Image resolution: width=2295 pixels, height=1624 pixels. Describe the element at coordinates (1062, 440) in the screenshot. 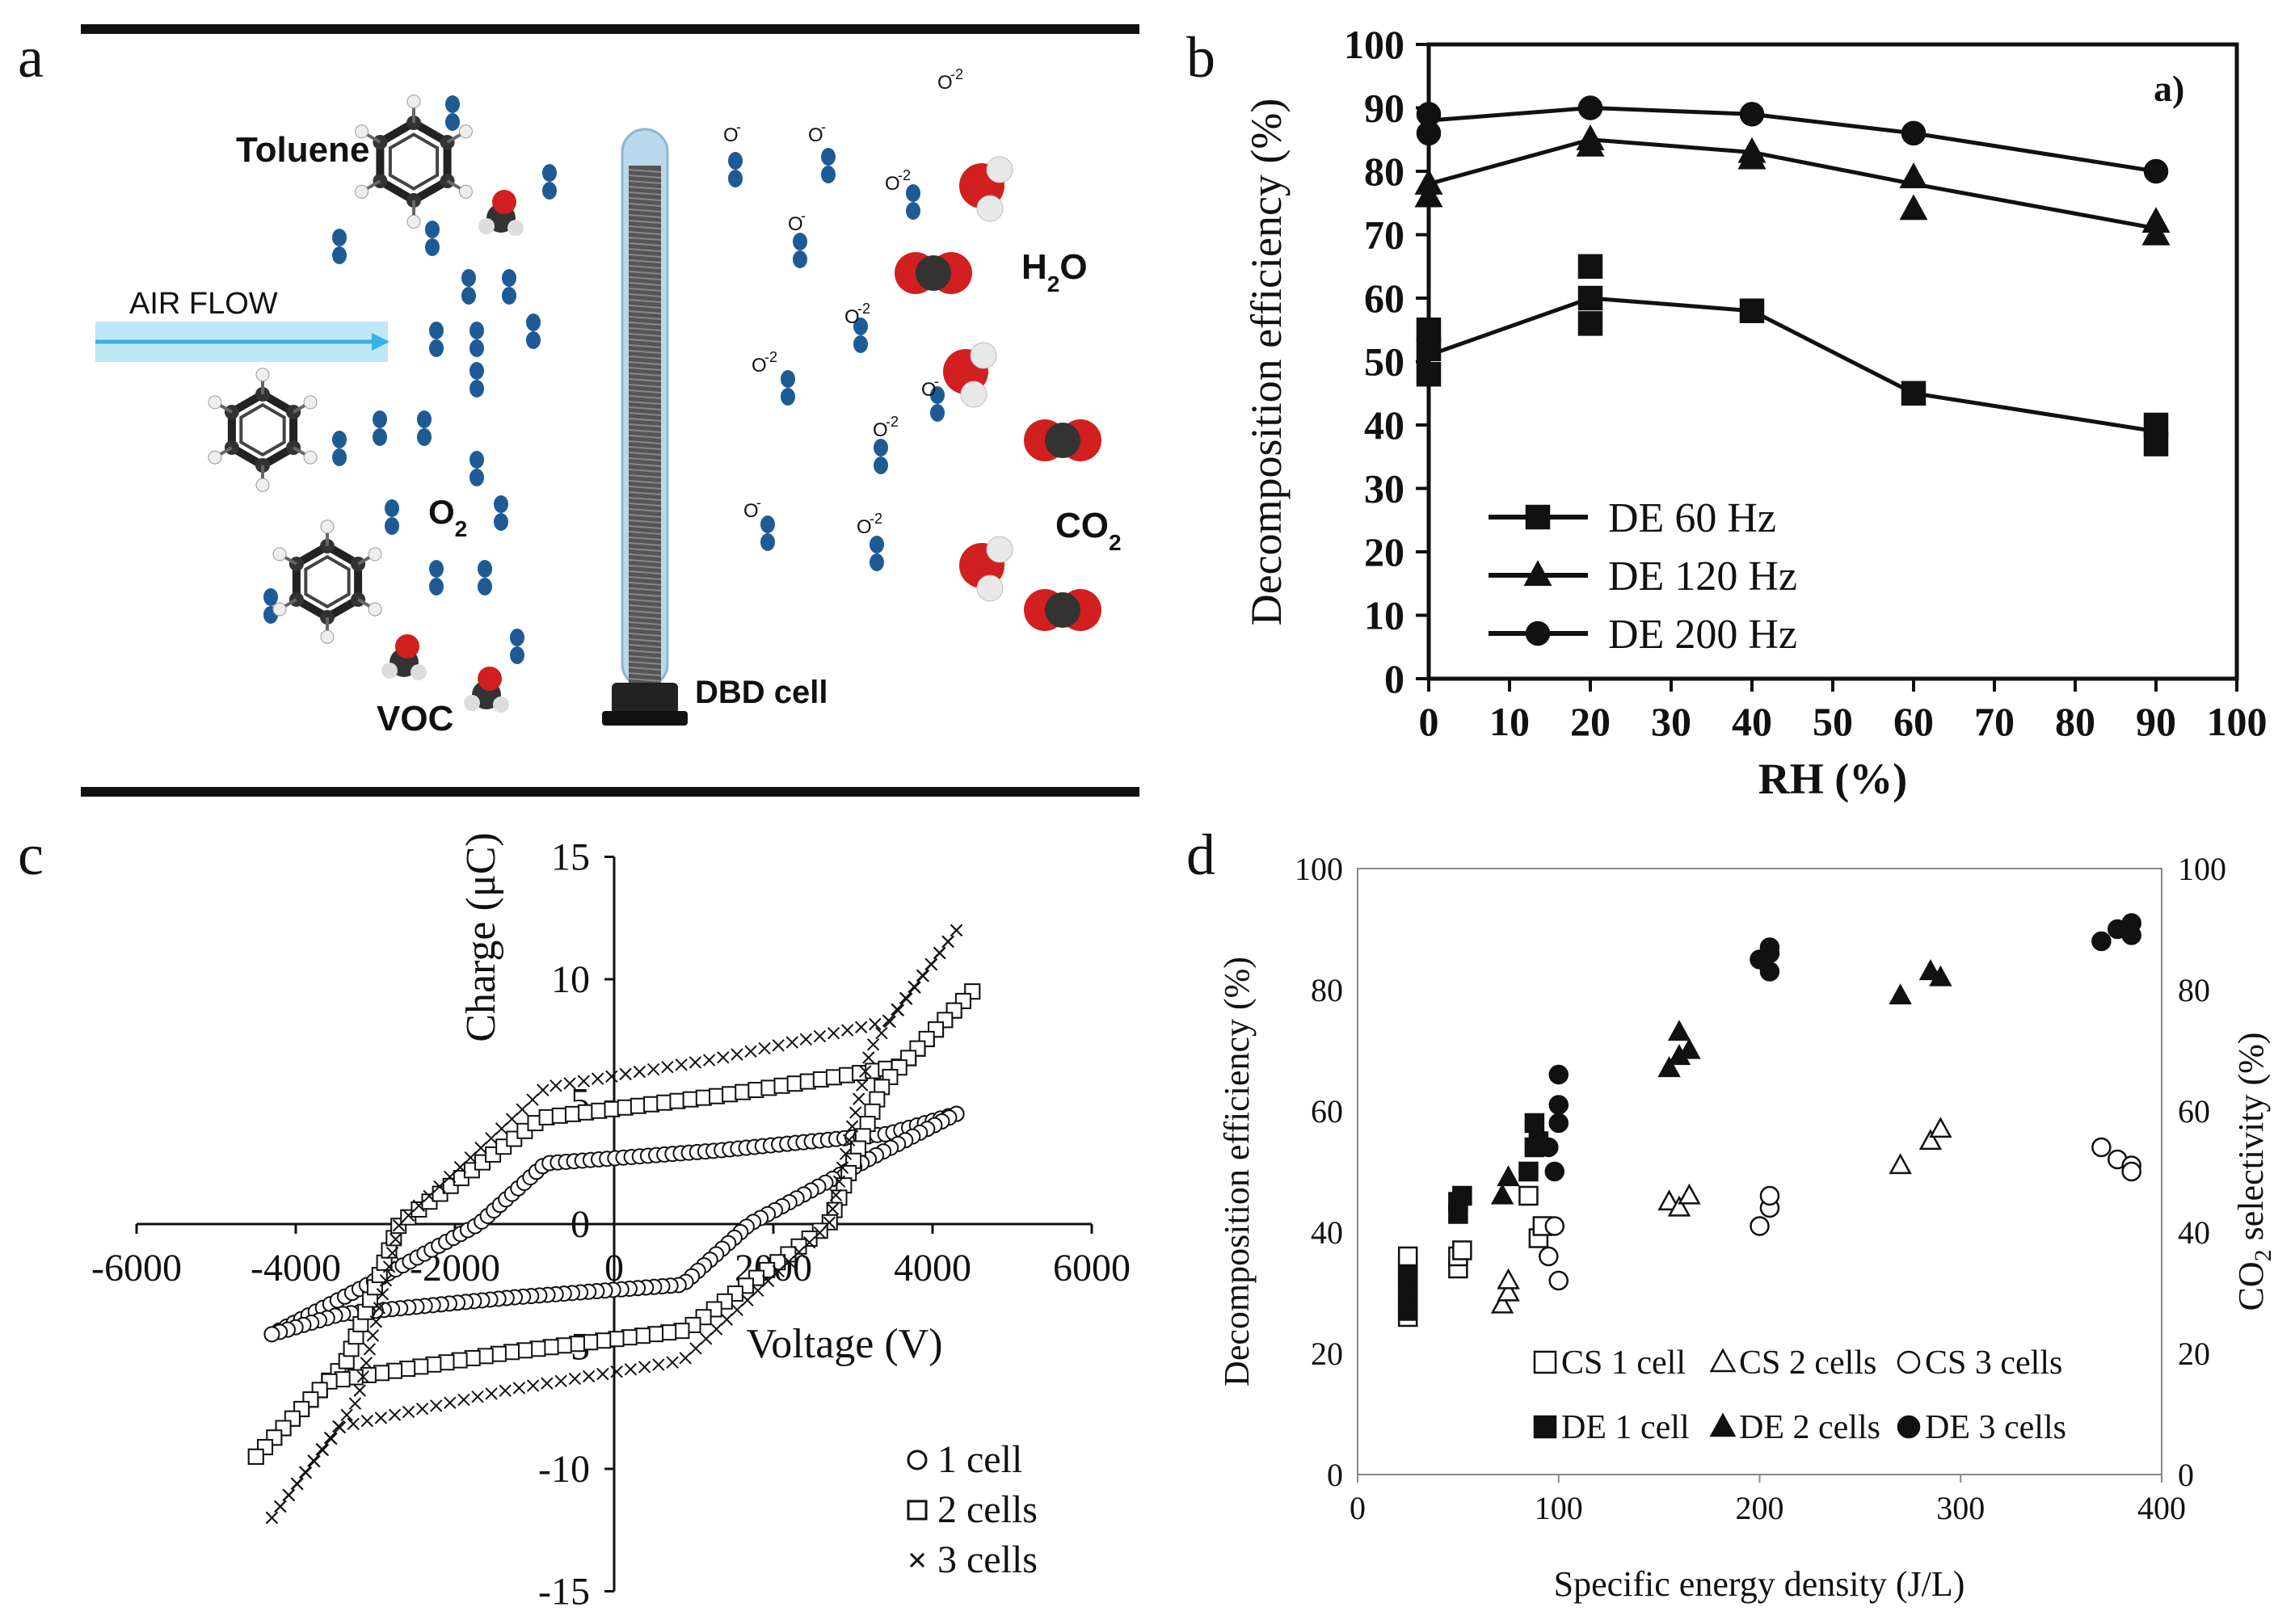

I see `carbon-atom` at that location.